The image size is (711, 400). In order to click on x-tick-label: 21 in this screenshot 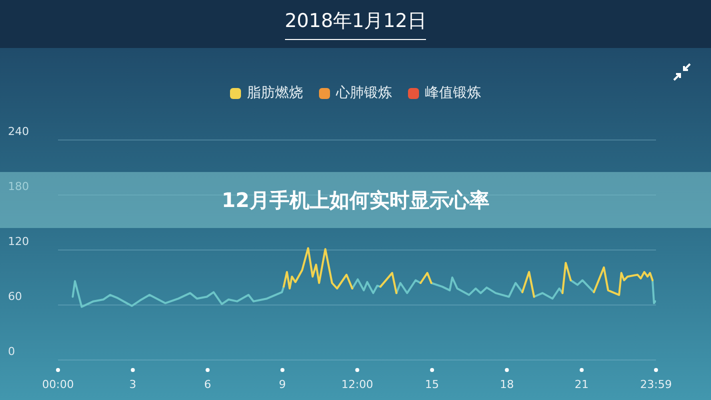, I will do `click(581, 384)`.